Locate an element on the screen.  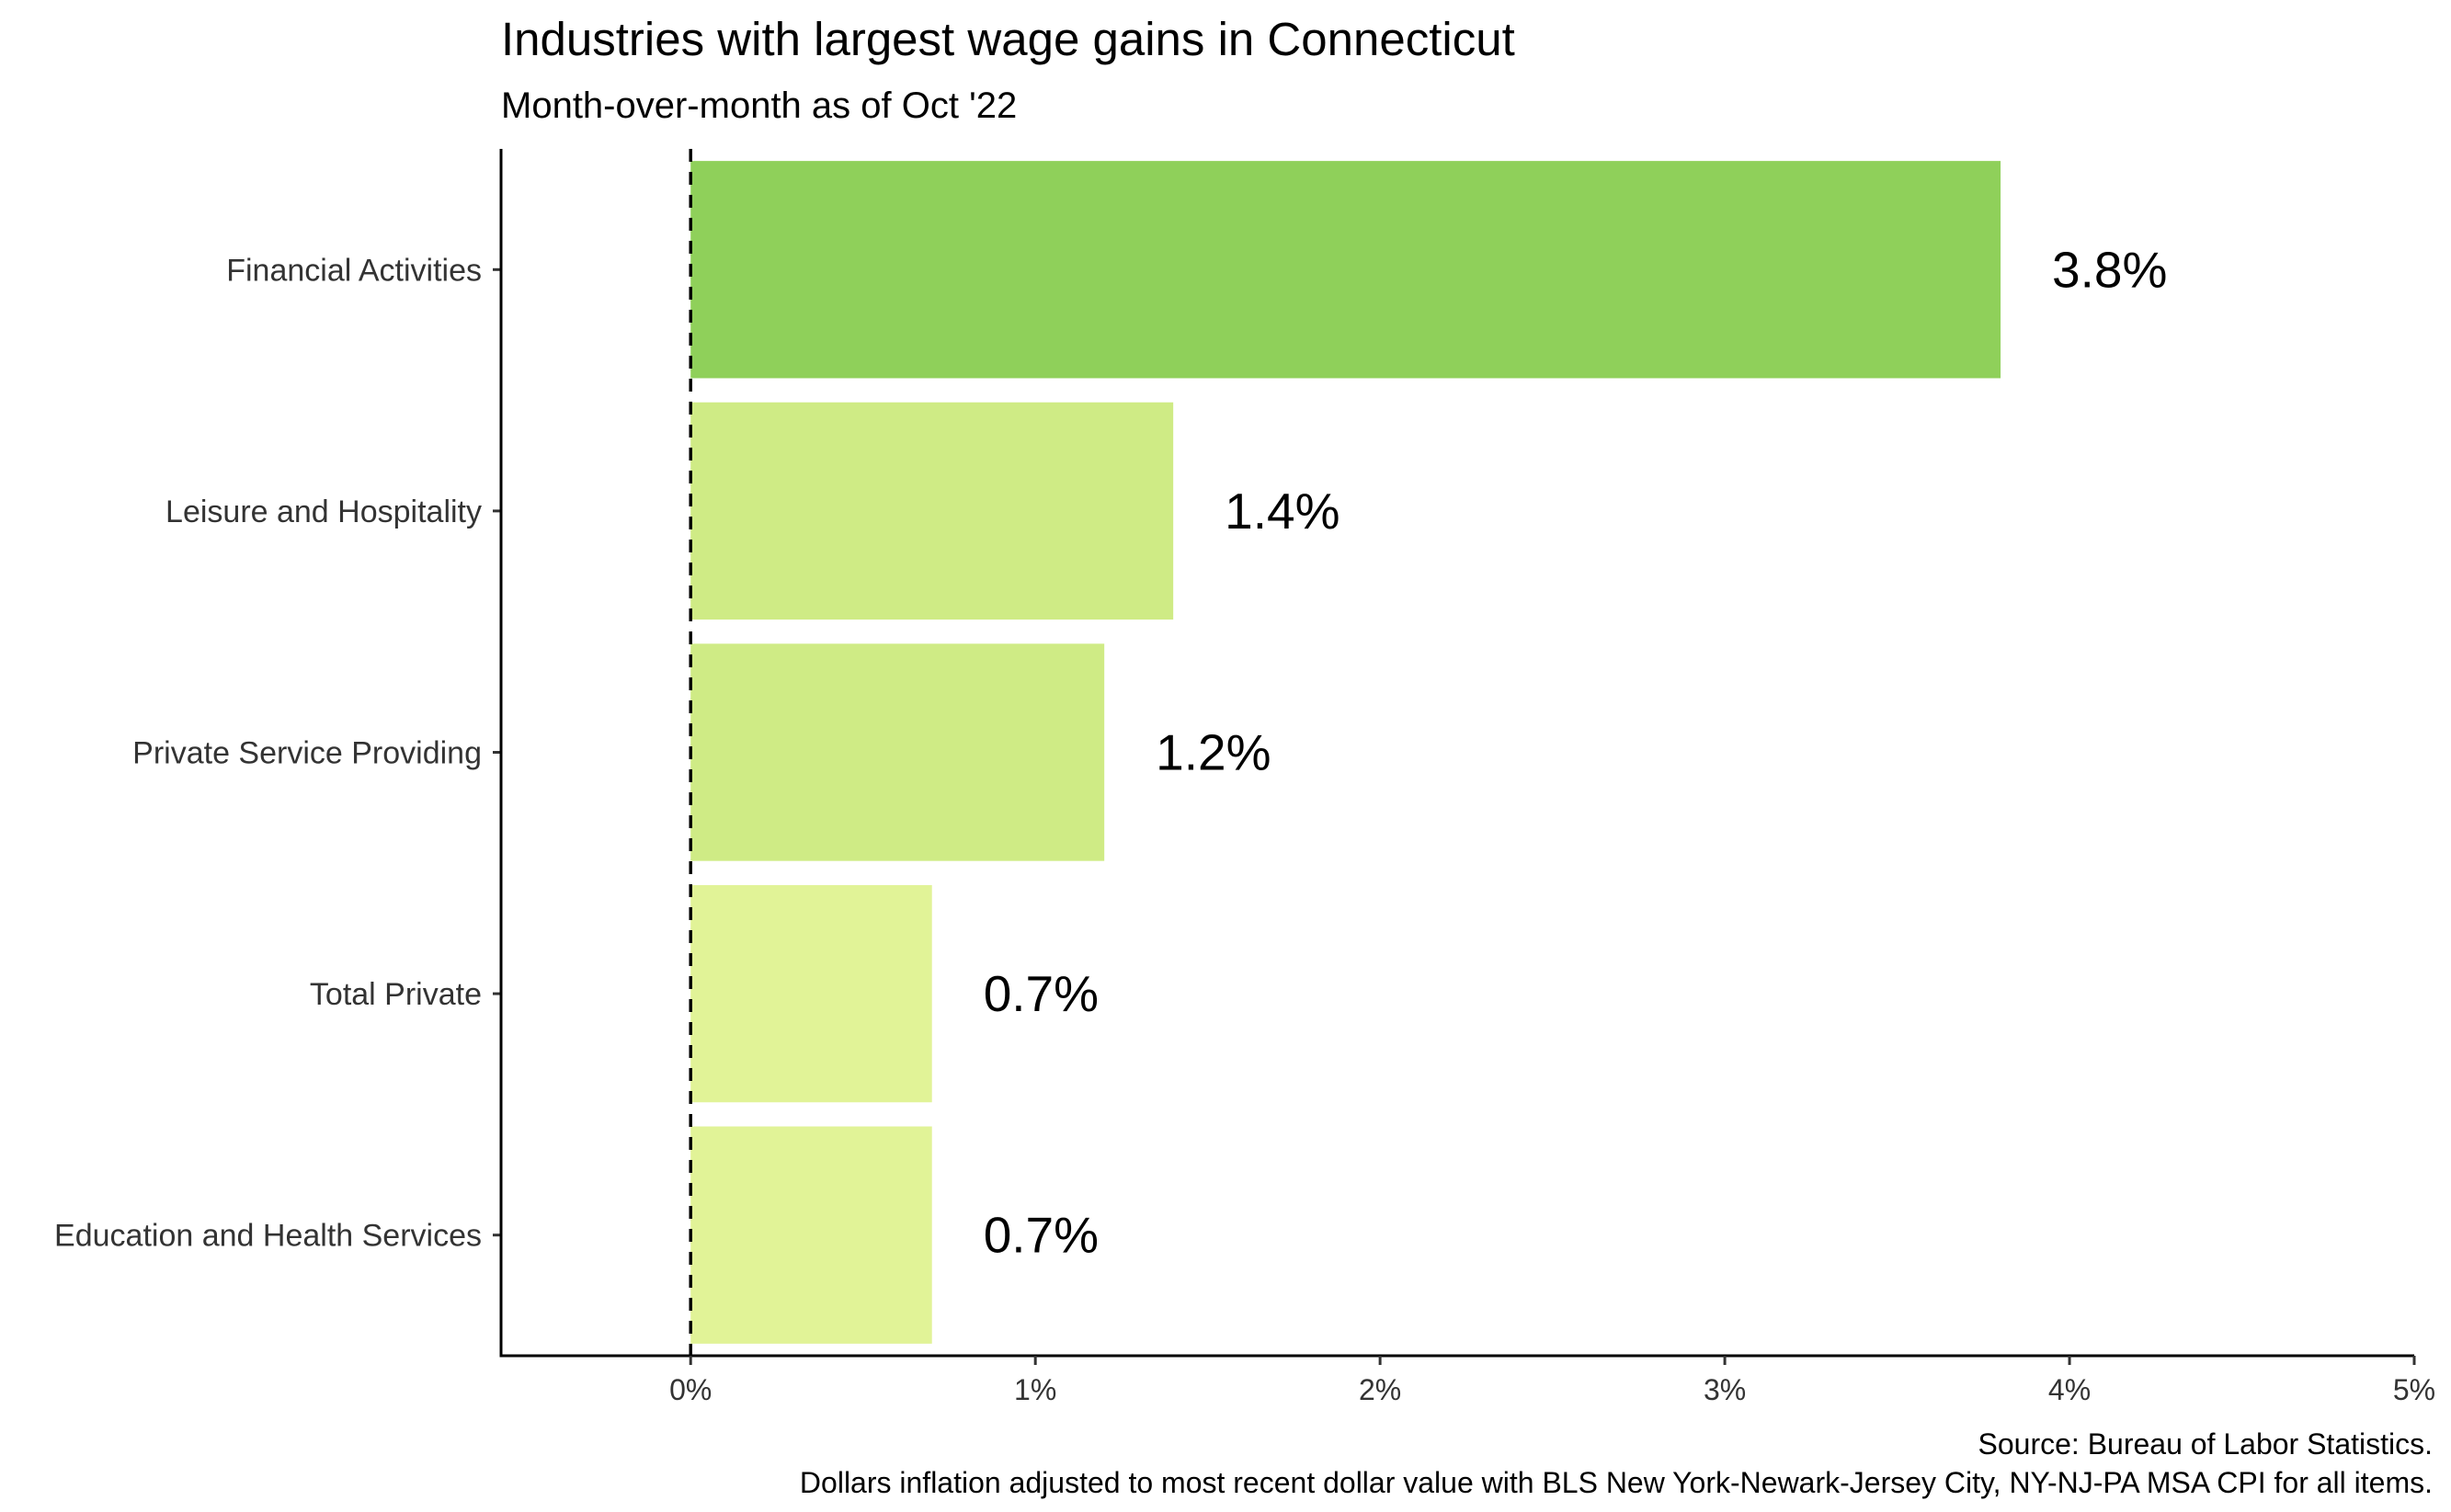
chart-subtitle: Month-over-month as of Oct '22 is located at coordinates (759, 105).